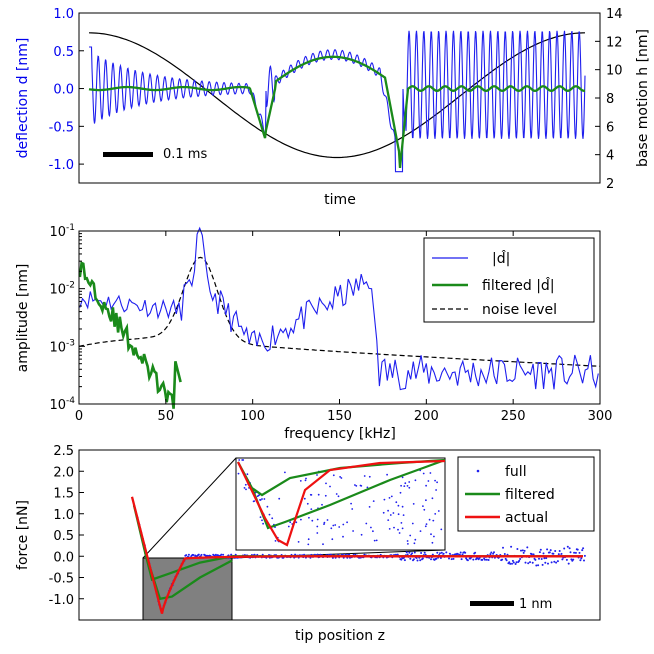 Image resolution: width=654 pixels, height=654 pixels. Describe the element at coordinates (70, 228) in the screenshot. I see `y-tick-label-exponent: -1` at that location.